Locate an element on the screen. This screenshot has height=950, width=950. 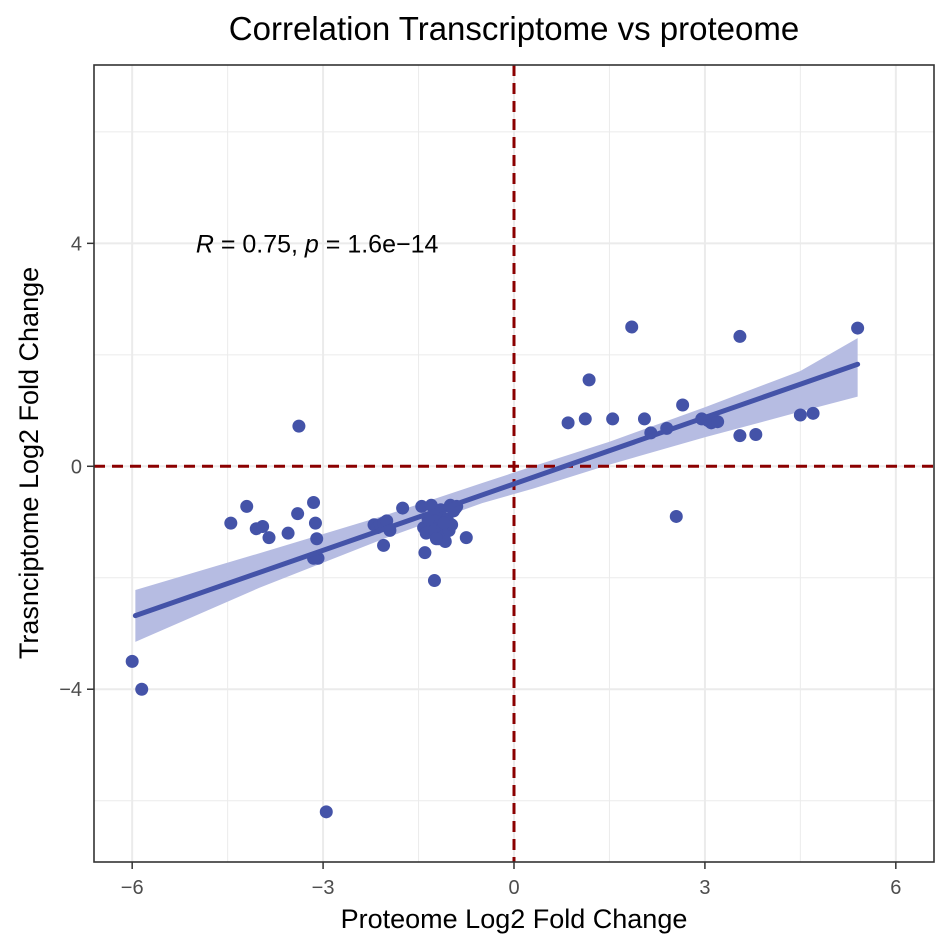
r-symbol: R is located at coordinates (205, 244).